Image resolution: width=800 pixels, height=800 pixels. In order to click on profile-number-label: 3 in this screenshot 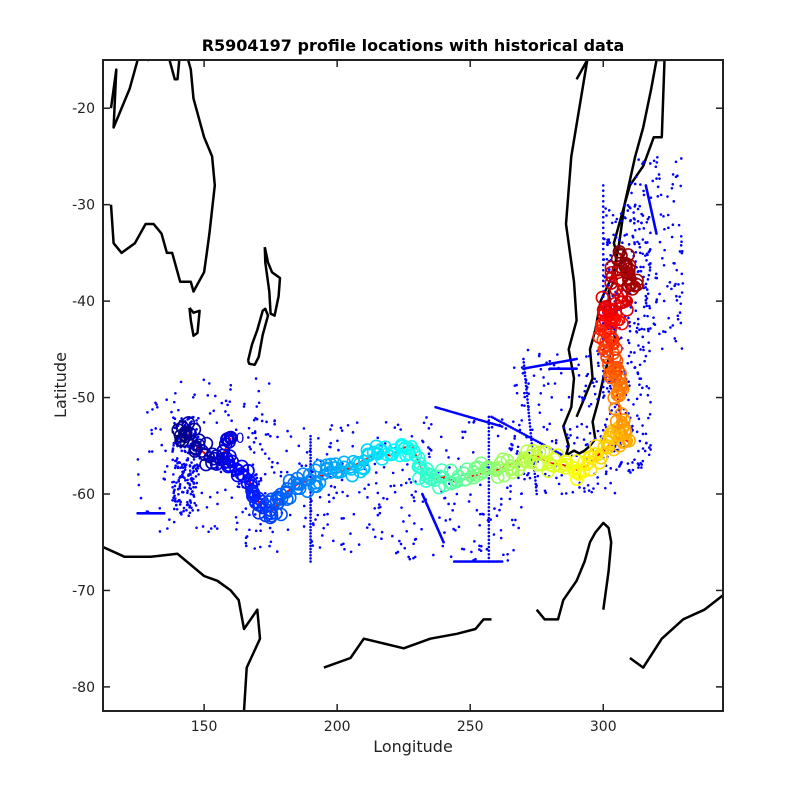, I will do `click(635, 288)`.